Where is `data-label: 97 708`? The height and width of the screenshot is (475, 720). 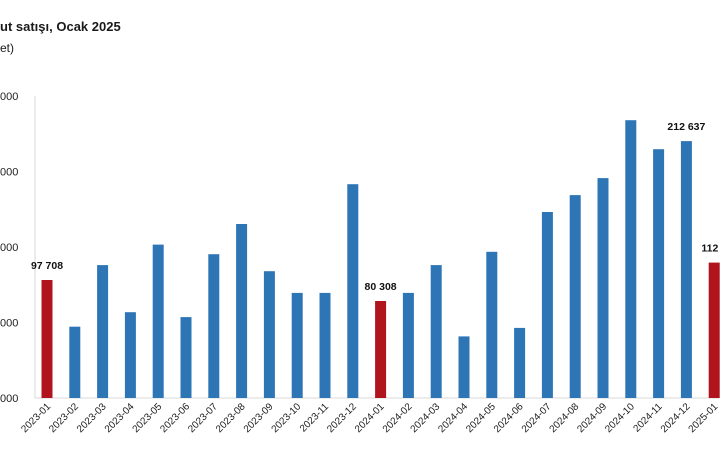
data-label: 97 708 is located at coordinates (47, 266).